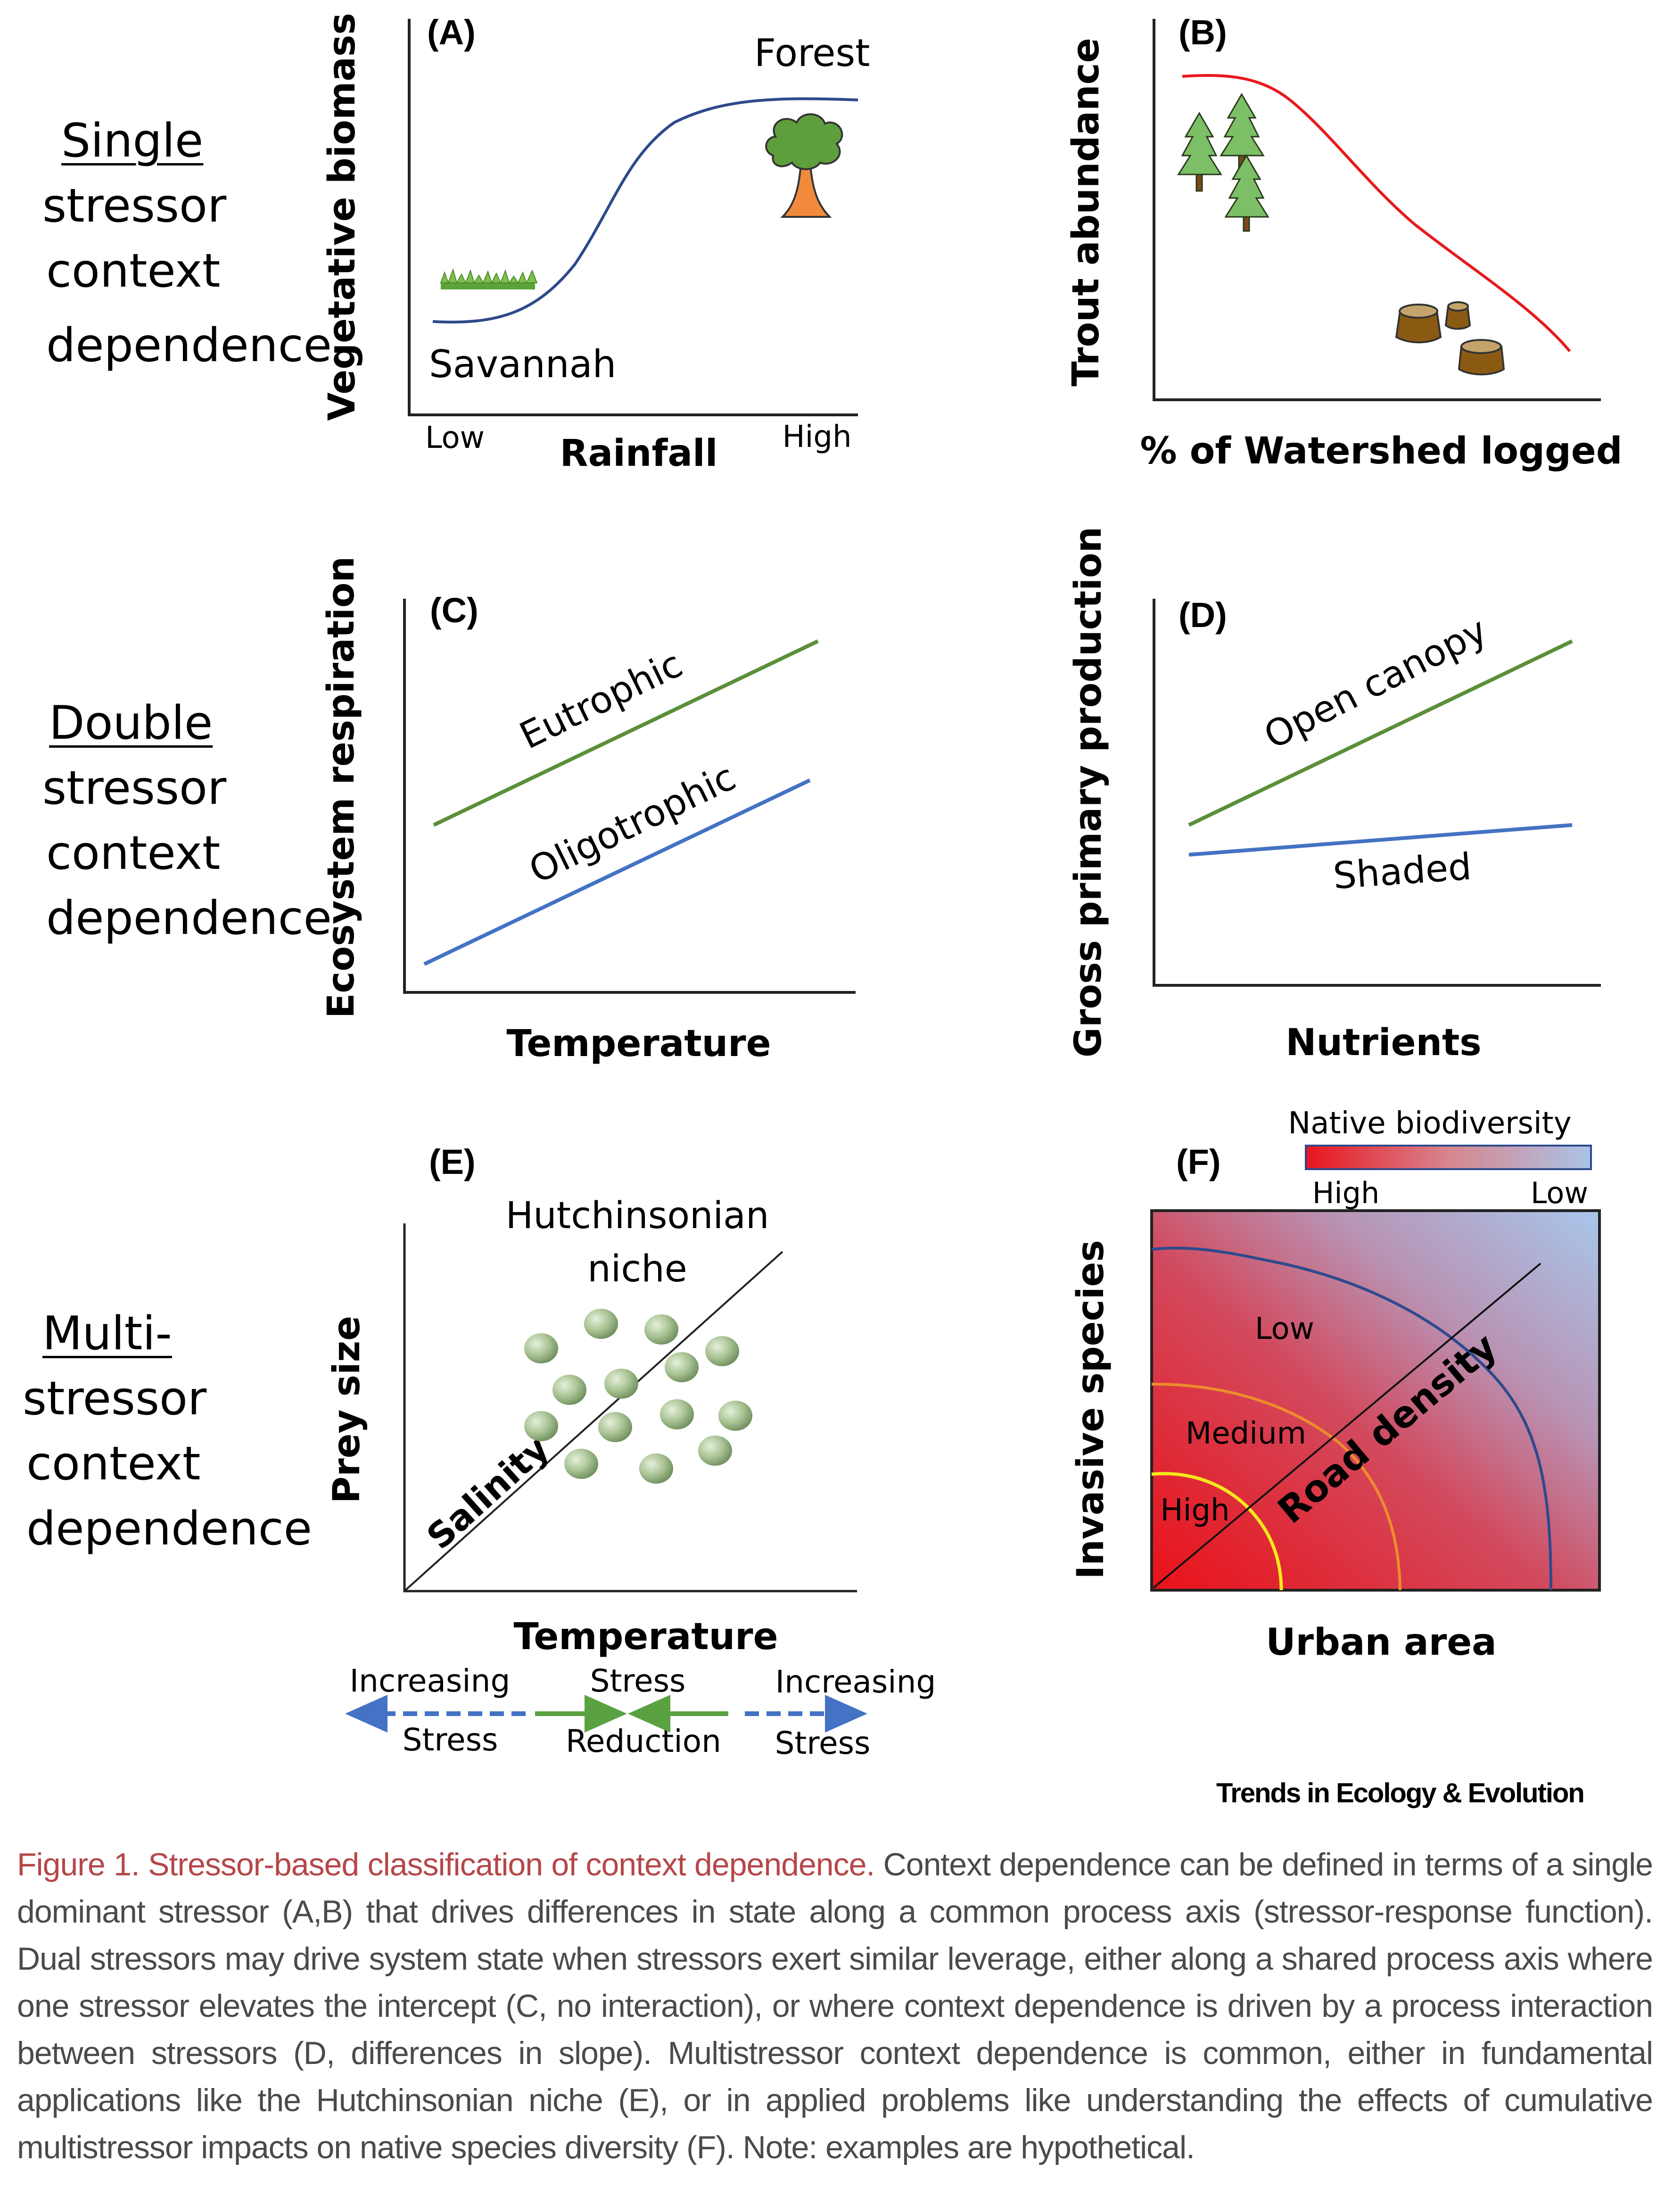 The image size is (1665, 2212). I want to click on x-axis-label: Nutrients, so click(1383, 1043).